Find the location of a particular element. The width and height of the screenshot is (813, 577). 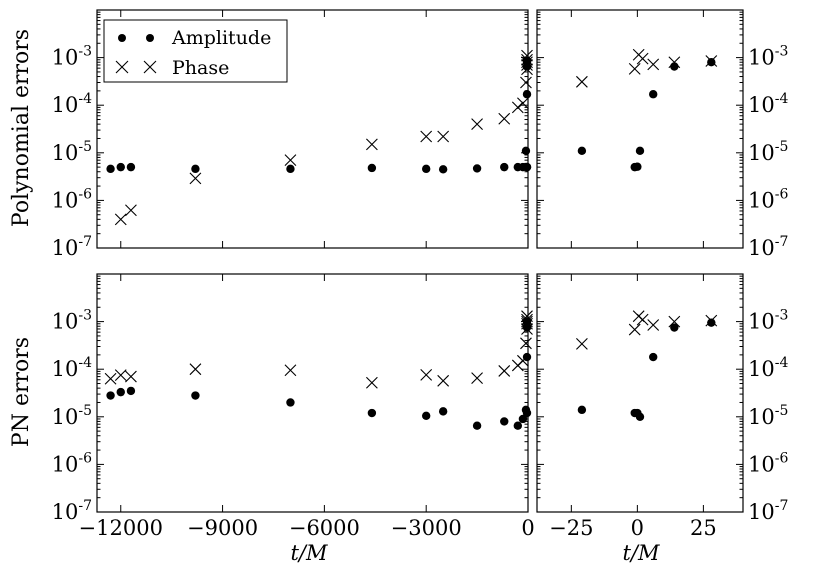

xtick-label: 0 is located at coordinates (527, 528).